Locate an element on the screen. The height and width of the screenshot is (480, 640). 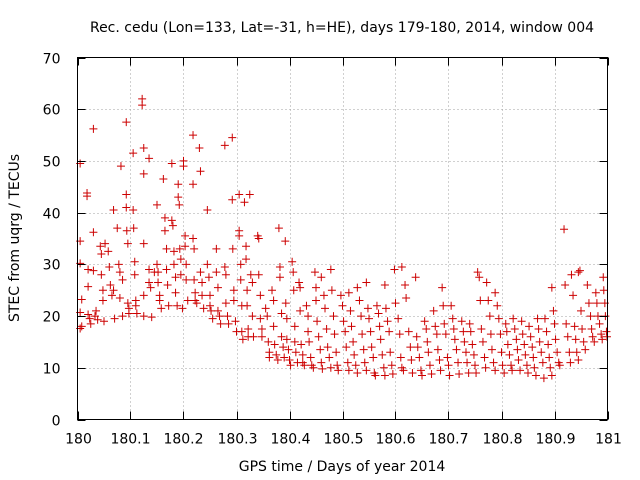
x-tick-label: 180.4 is located at coordinates (290, 440).